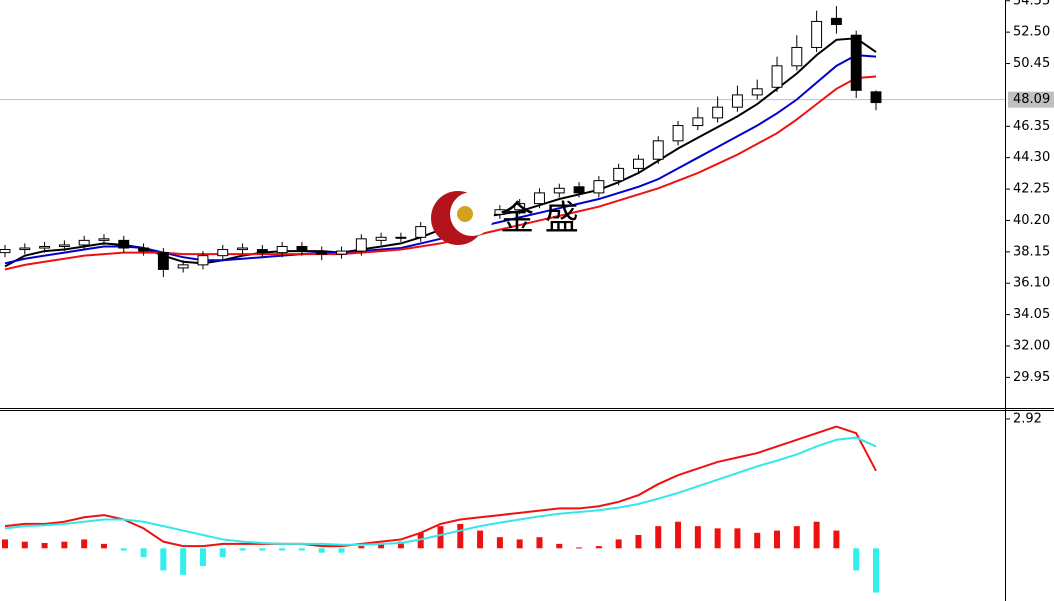 The height and width of the screenshot is (601, 1054). Describe the element at coordinates (1031, 314) in the screenshot. I see `y-tick-label: 34.05` at that location.